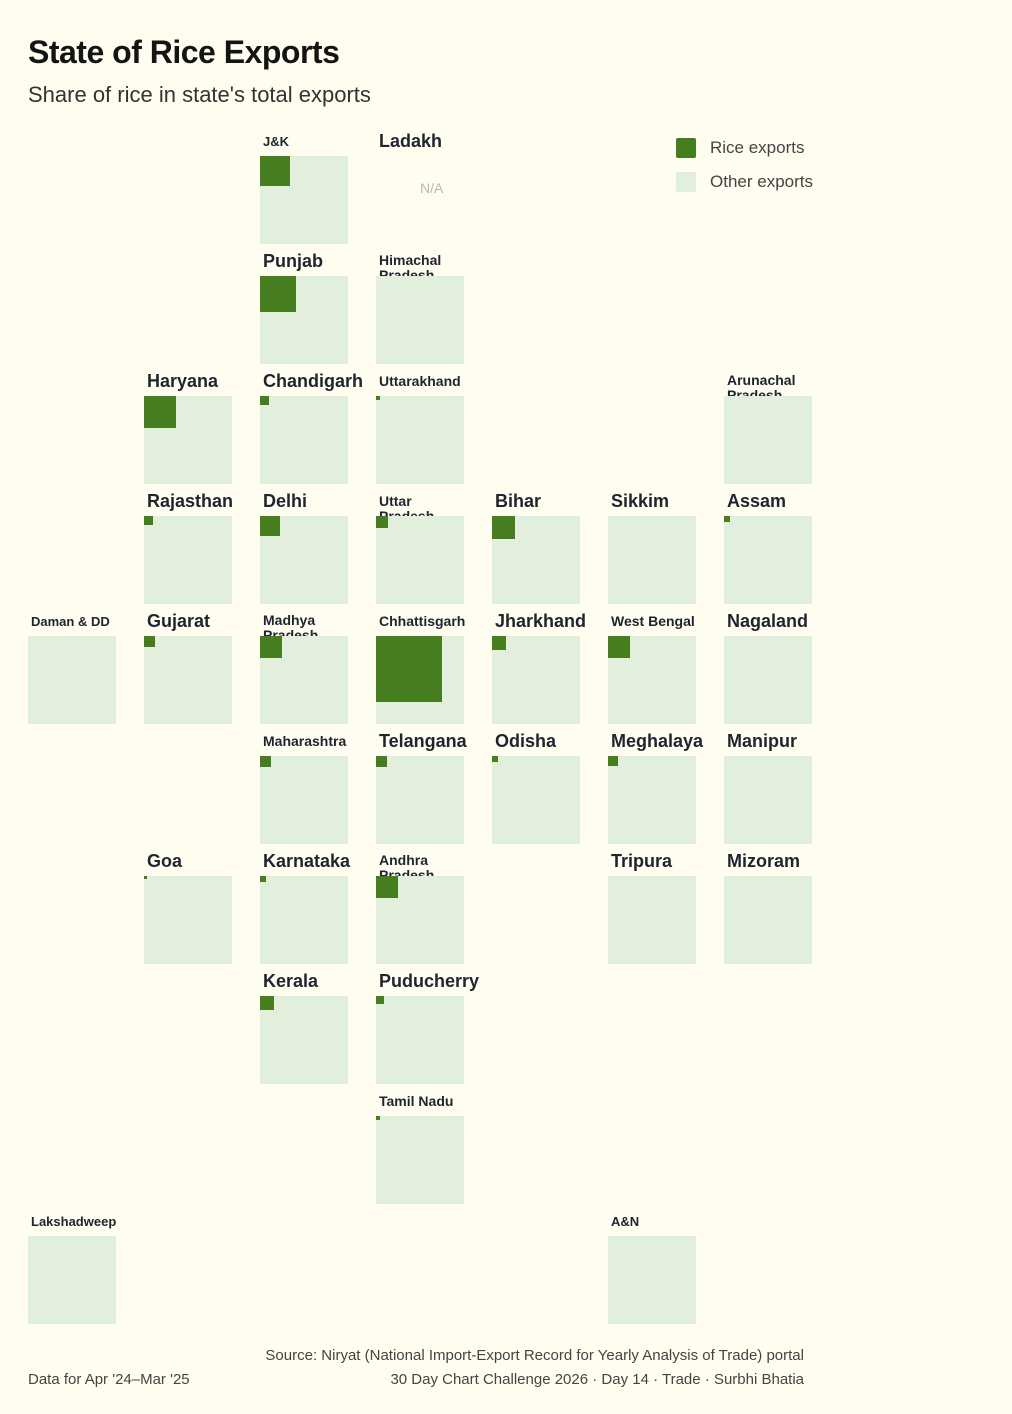 The height and width of the screenshot is (1414, 1012). I want to click on chart-subtitle: Share of rice in state's total exports, so click(199, 94).